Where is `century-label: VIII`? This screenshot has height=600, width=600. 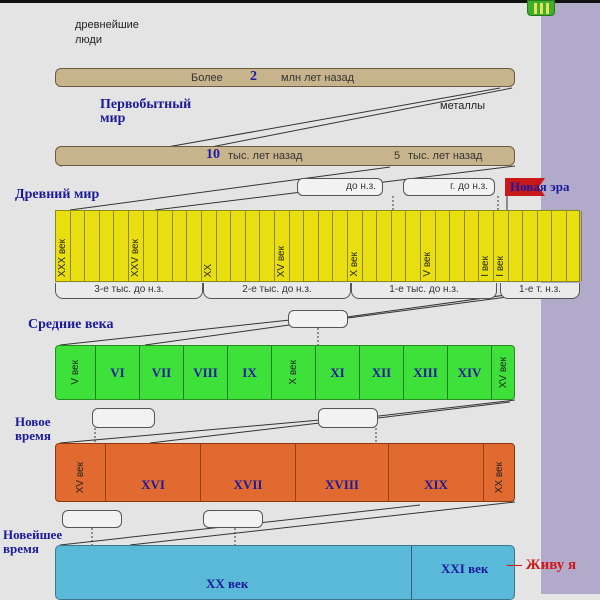
century-label: VIII is located at coordinates (205, 372).